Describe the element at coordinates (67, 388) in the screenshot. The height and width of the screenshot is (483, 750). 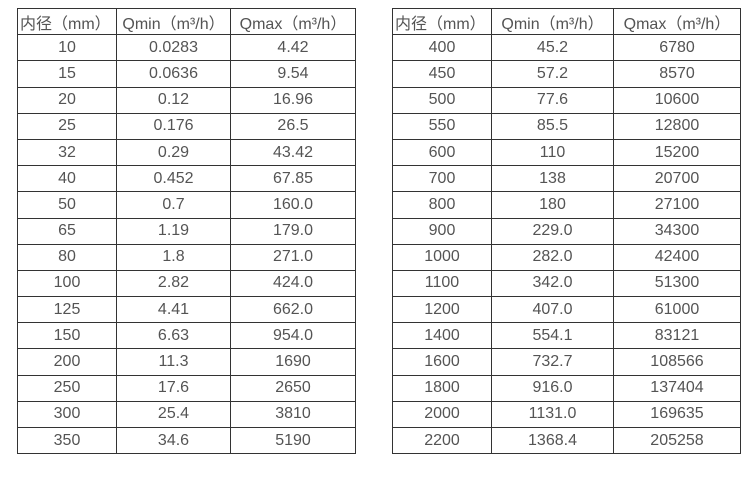
I see `table-cell: 250` at that location.